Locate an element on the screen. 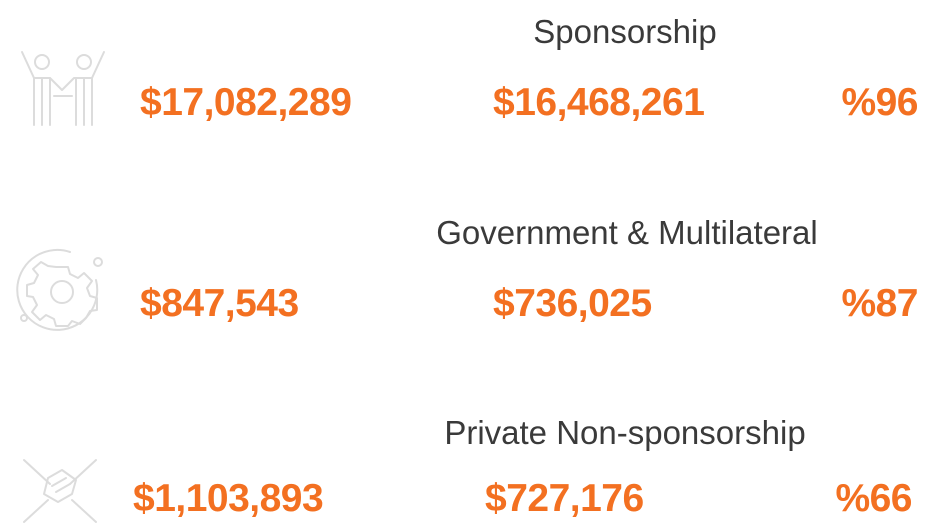  row-value: $847,543 is located at coordinates (219, 303).